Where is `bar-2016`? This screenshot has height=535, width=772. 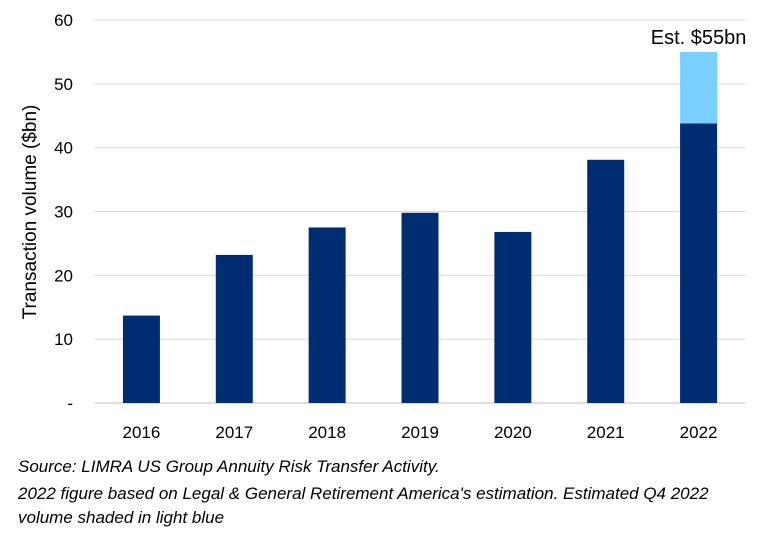
bar-2016 is located at coordinates (141, 359).